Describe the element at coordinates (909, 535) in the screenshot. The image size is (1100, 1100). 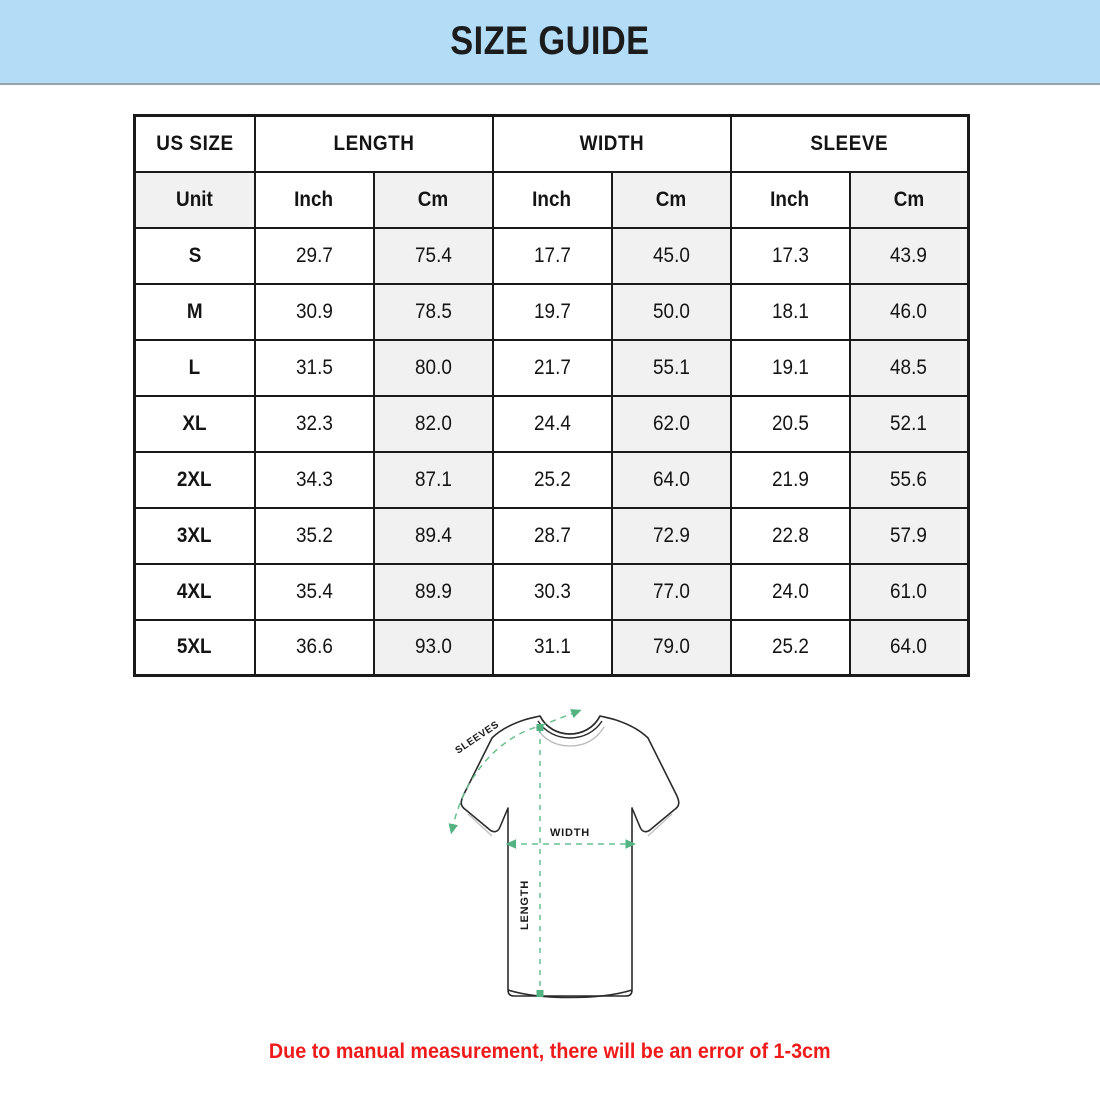
I see `cell-sleeve-cm: 57.9` at that location.